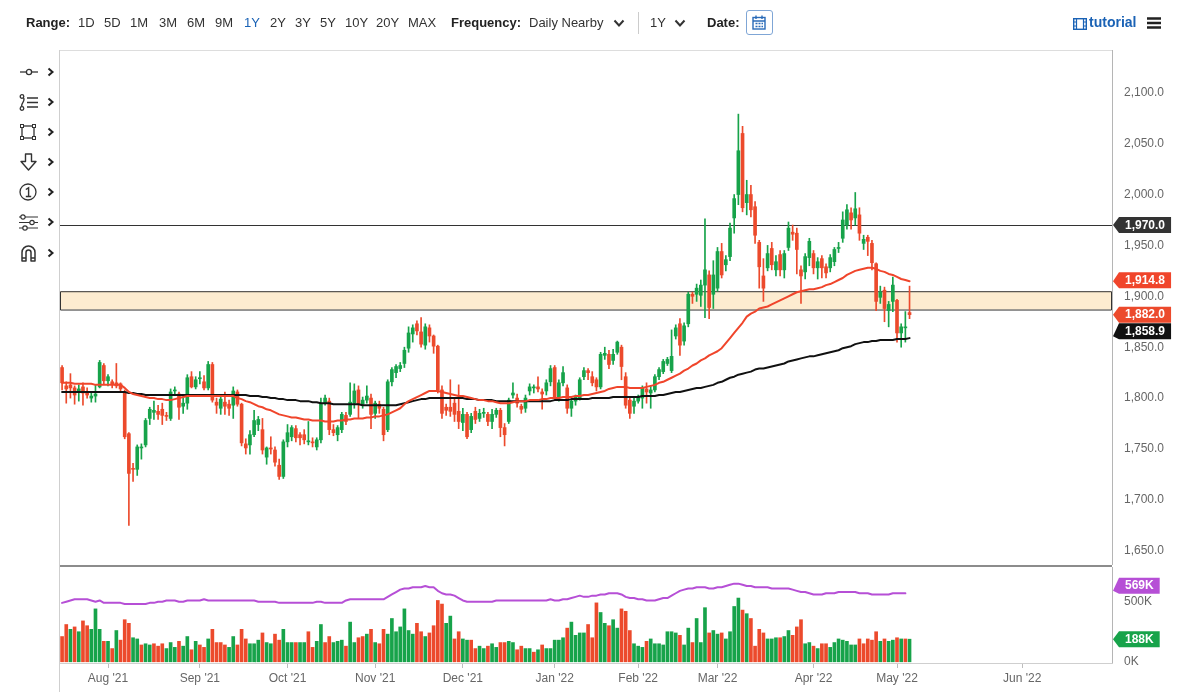  What do you see at coordinates (112, 22) in the screenshot?
I see `text: 5D` at bounding box center [112, 22].